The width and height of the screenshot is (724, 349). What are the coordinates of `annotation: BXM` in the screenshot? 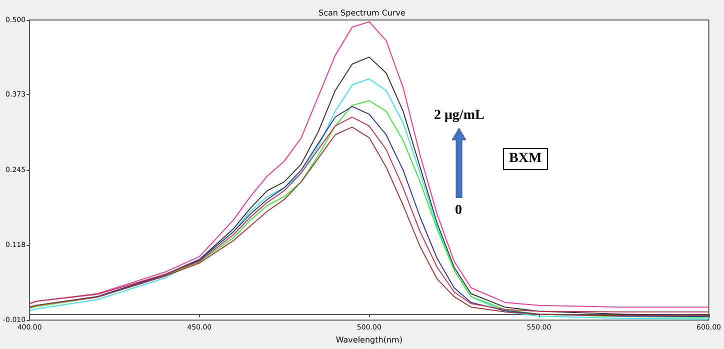 It's located at (525, 159).